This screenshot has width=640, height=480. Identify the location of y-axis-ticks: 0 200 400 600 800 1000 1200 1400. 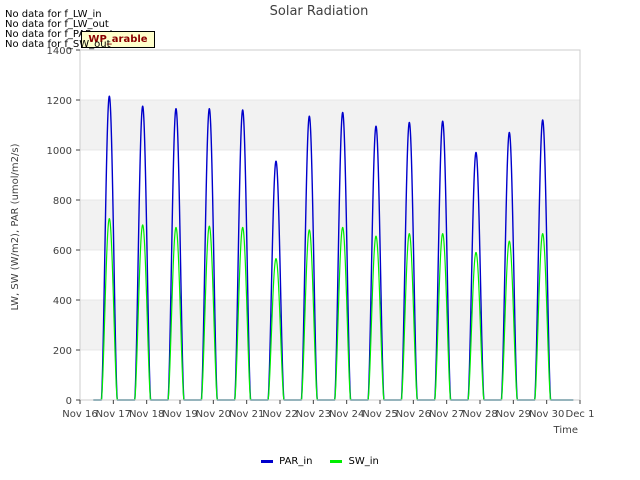
(63, 226).